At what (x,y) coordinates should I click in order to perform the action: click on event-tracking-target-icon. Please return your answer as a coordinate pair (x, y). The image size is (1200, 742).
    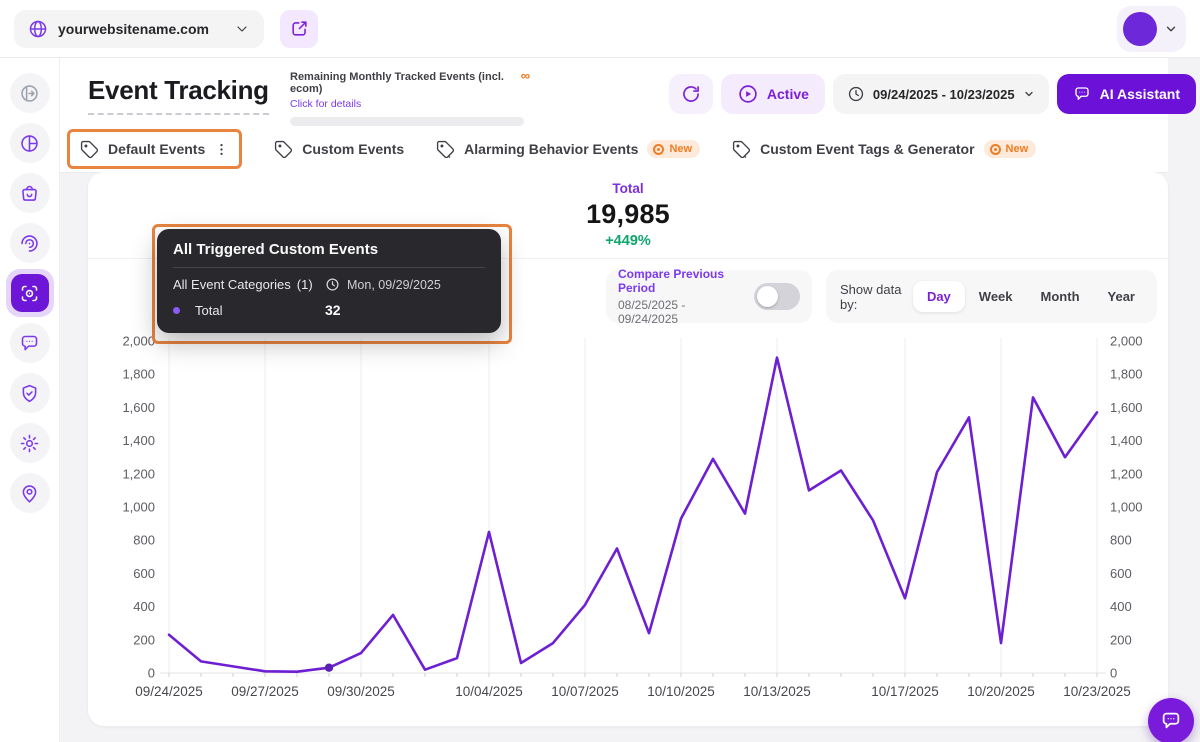
    Looking at the image, I should click on (29, 293).